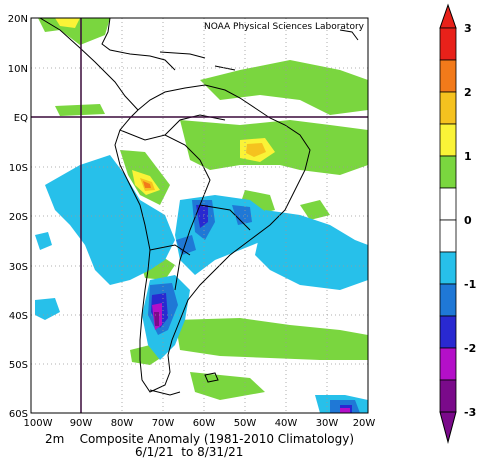 This screenshot has width=483, height=472. Describe the element at coordinates (18, 168) in the screenshot. I see `lat-label: 10S` at that location.